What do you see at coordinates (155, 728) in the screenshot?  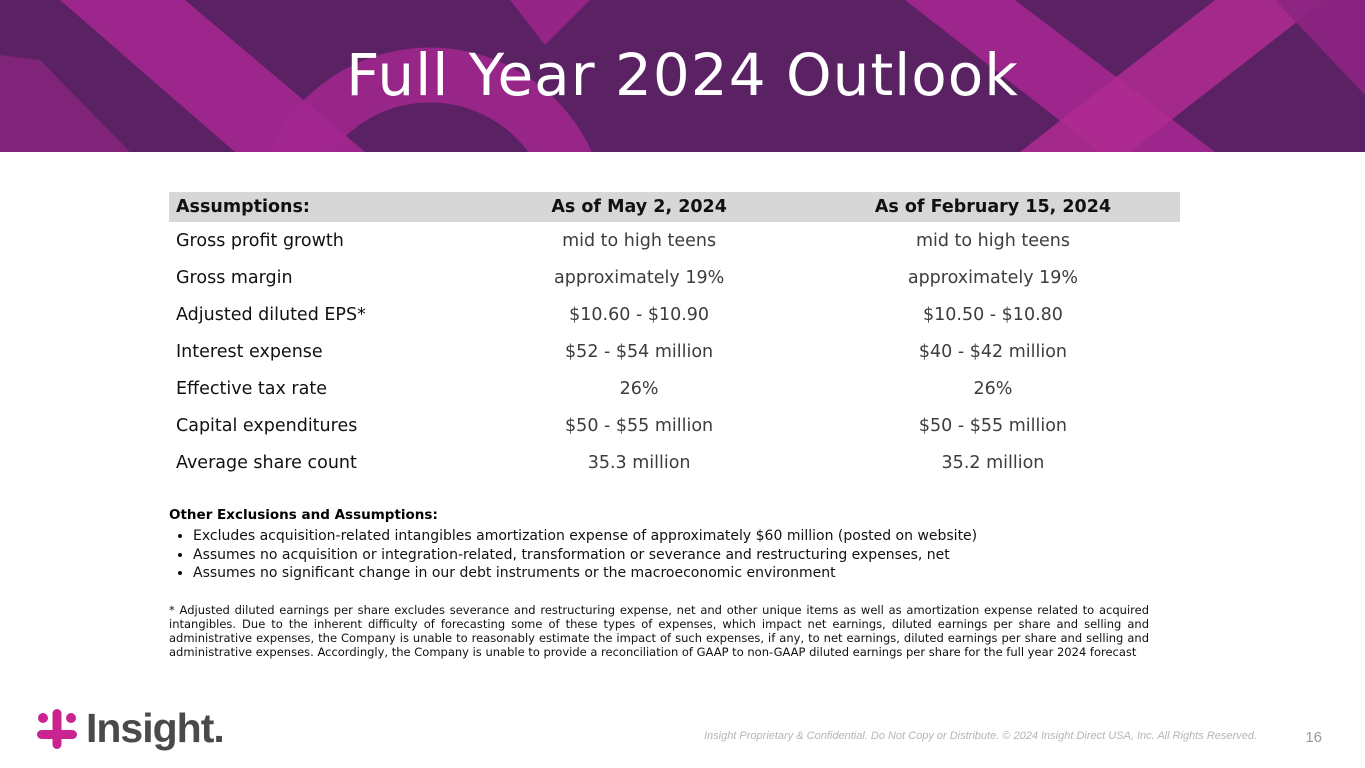 I see `insight-wordmark: Insight.` at bounding box center [155, 728].